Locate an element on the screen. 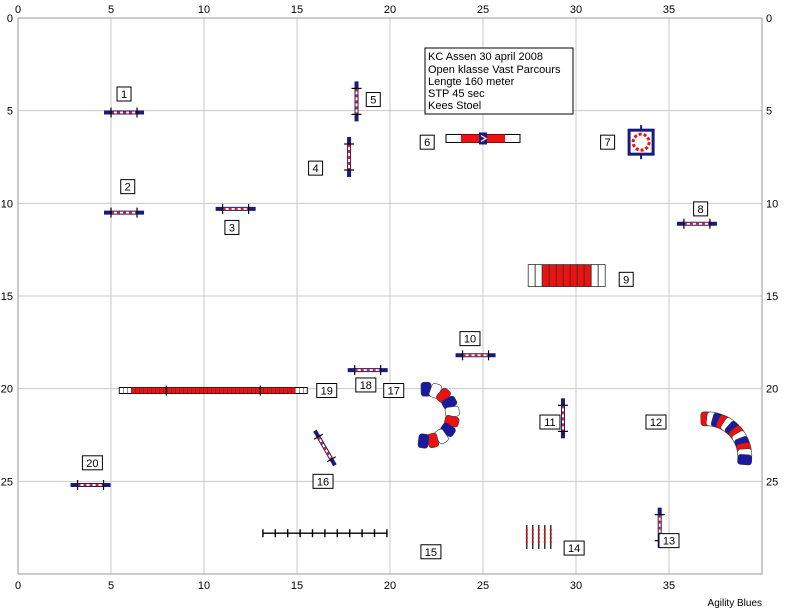 Image resolution: width=800 pixels, height=610 pixels. label-10: 10 is located at coordinates (470, 339).